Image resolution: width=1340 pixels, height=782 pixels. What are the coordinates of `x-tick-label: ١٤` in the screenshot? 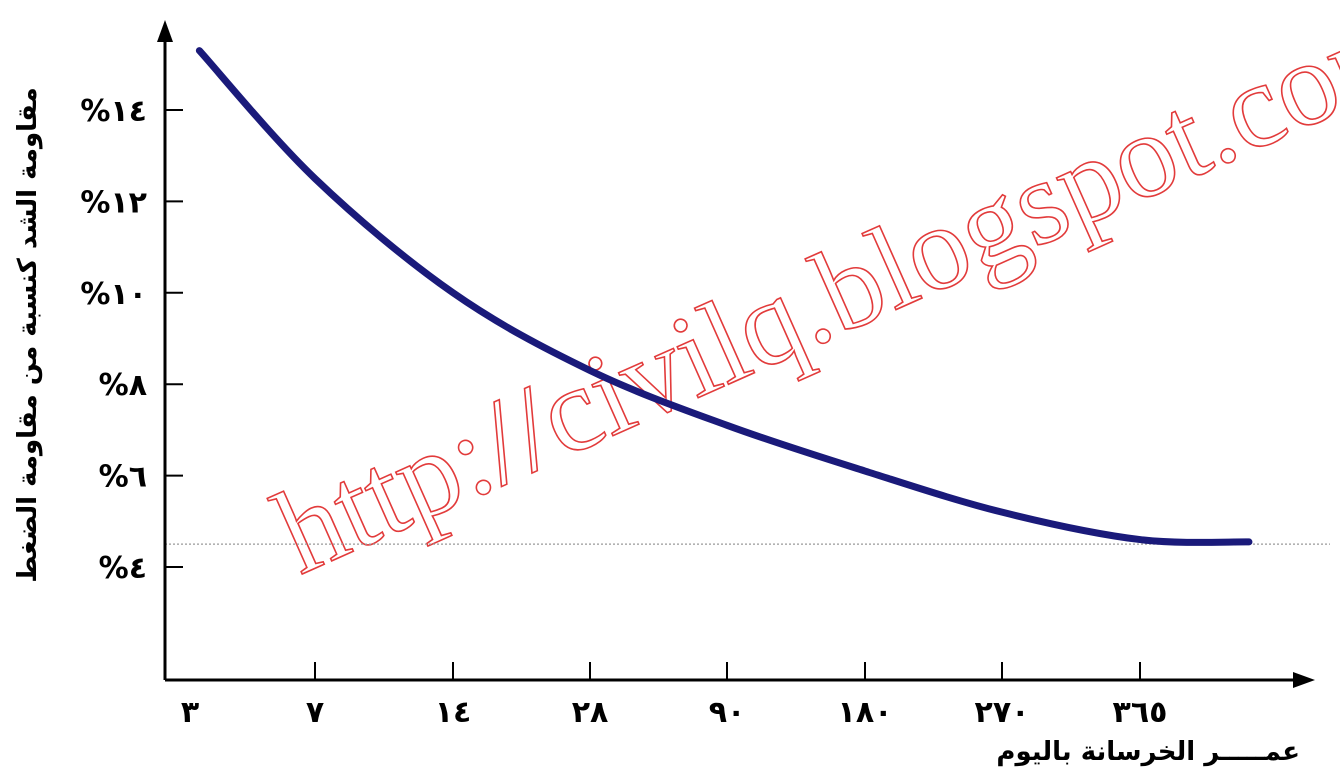 It's located at (453, 712).